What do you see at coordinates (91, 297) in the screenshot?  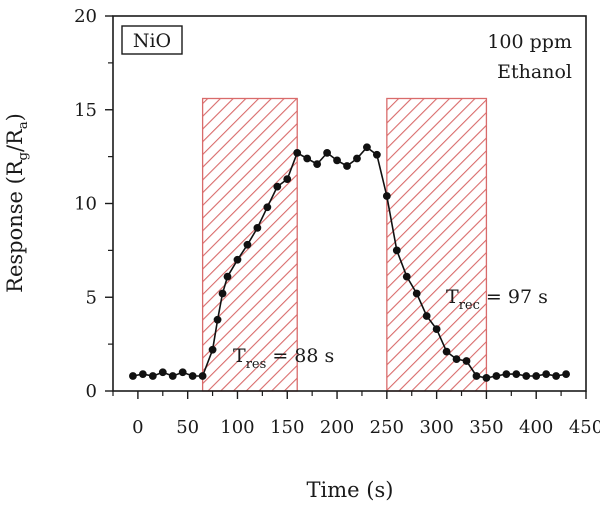 I see `y-tick-label: 5` at bounding box center [91, 297].